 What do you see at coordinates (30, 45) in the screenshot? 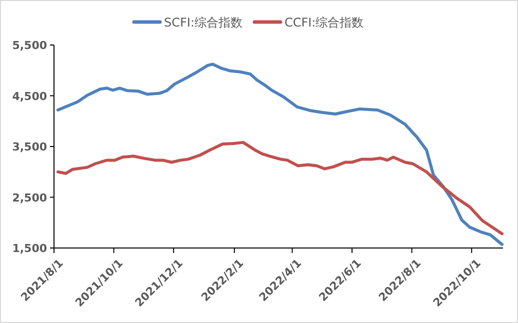
I see `y-tick-label: 5,500` at bounding box center [30, 45].